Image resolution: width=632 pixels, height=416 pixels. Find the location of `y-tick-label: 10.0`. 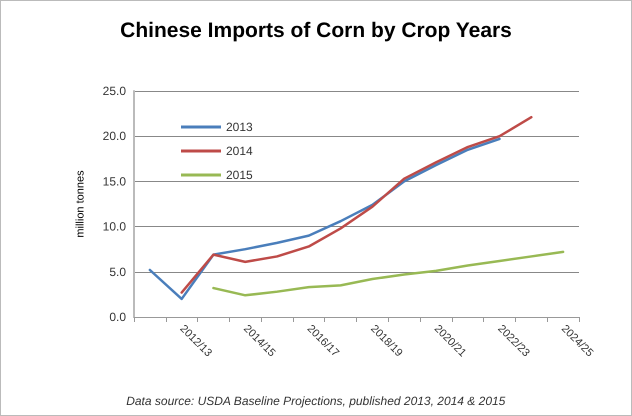

y-tick-label: 10.0 is located at coordinates (114, 227).